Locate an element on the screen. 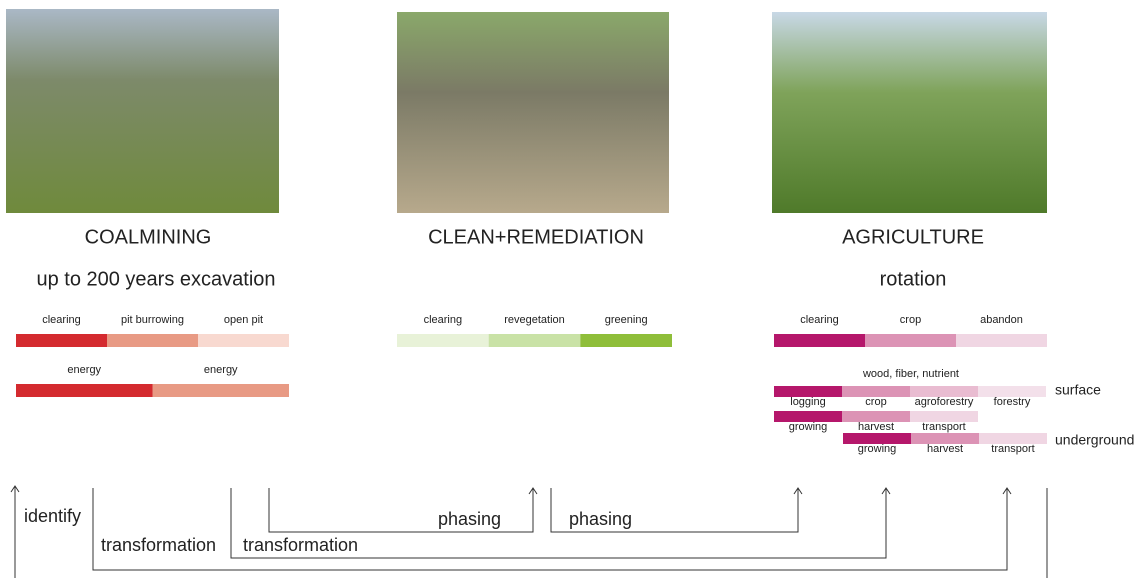 The image size is (1146, 578). segment-label: greening is located at coordinates (626, 320).